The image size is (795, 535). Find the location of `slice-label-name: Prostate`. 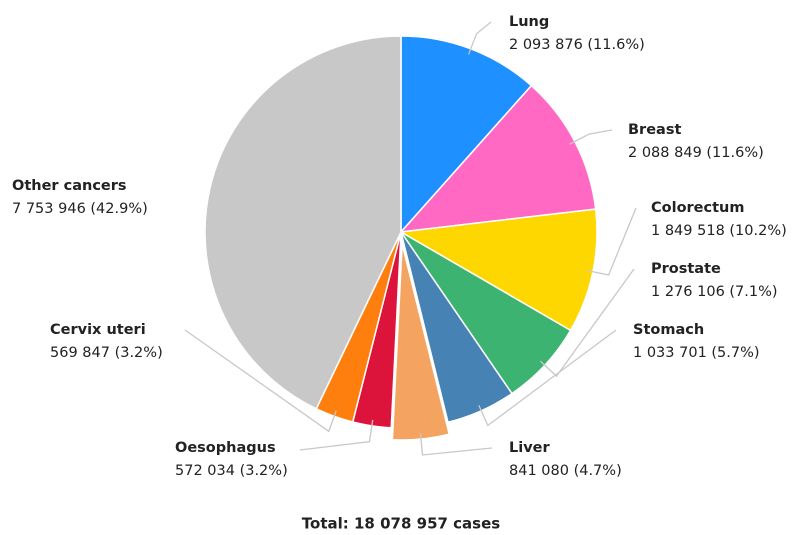

slice-label-name: Prostate is located at coordinates (686, 269).